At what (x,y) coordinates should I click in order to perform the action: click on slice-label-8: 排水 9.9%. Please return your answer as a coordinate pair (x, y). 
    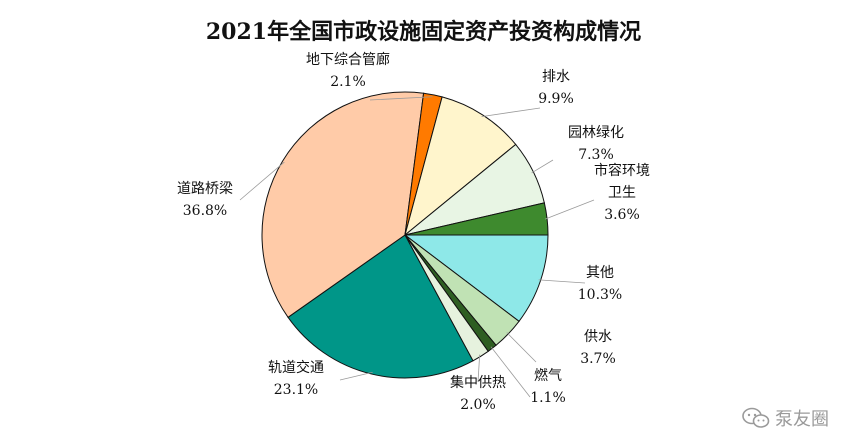
    Looking at the image, I should click on (556, 88).